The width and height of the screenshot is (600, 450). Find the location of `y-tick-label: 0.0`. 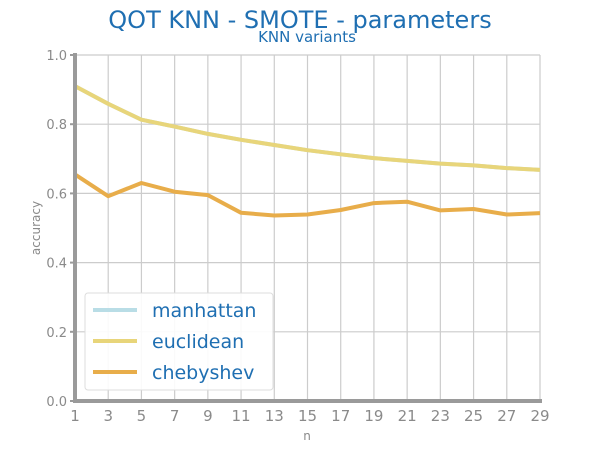

y-tick-label: 0.0 is located at coordinates (56, 402).